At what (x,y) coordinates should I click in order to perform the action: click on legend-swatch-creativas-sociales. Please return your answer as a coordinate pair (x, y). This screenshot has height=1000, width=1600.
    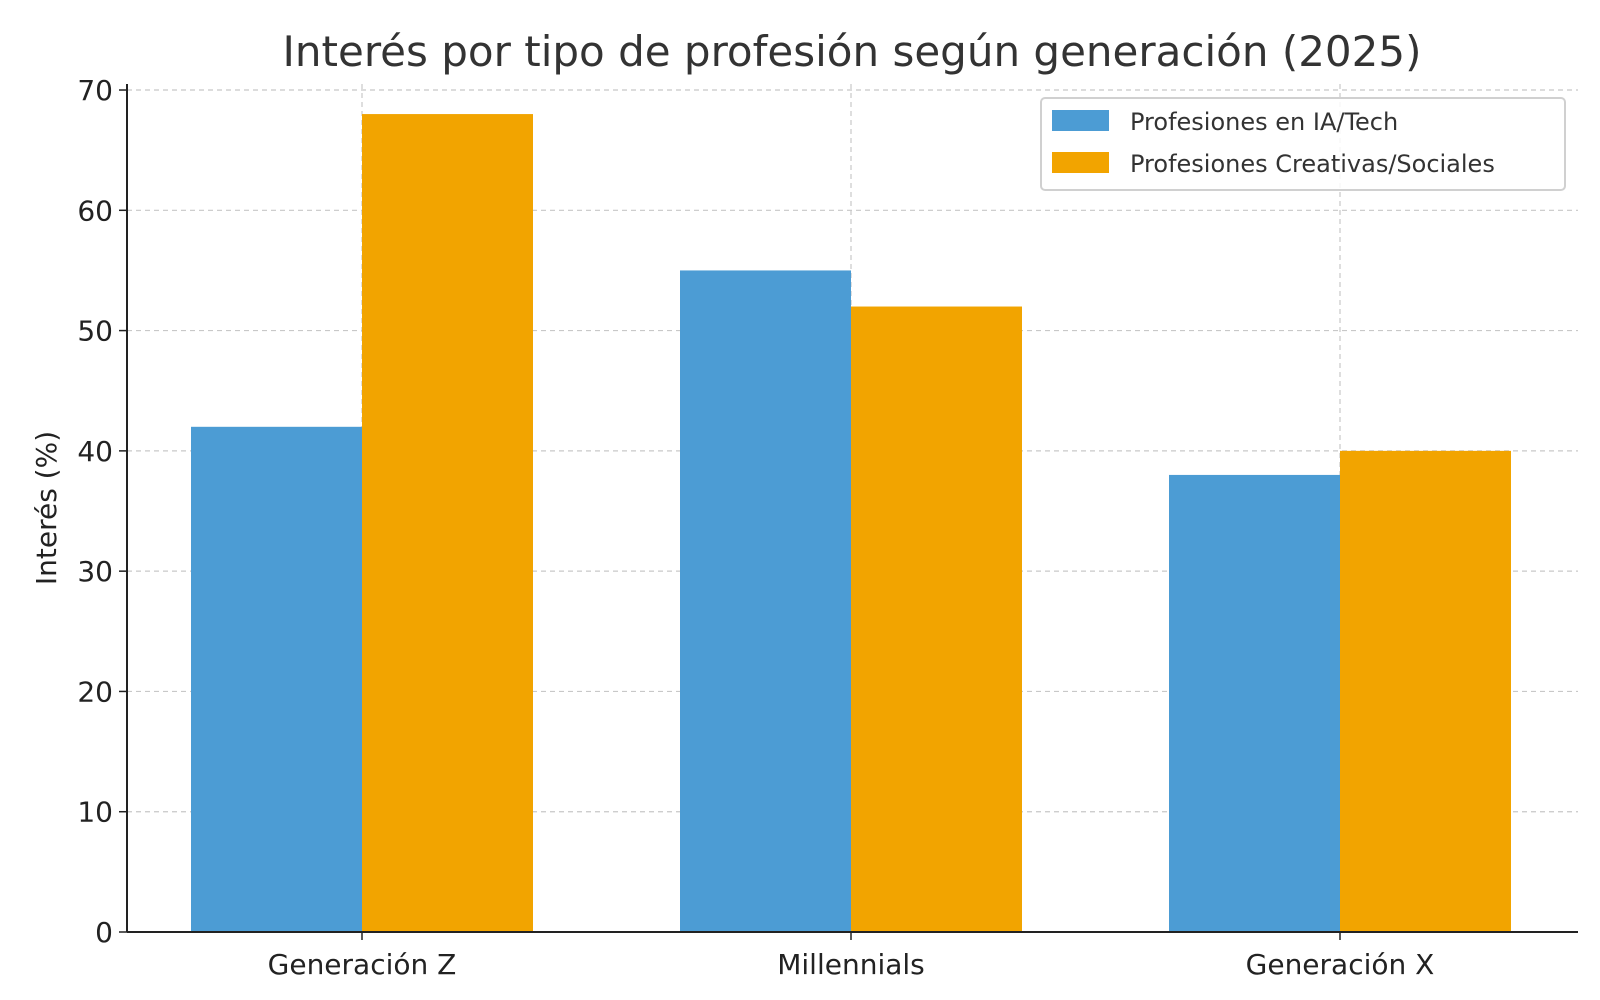
    Looking at the image, I should click on (1080, 162).